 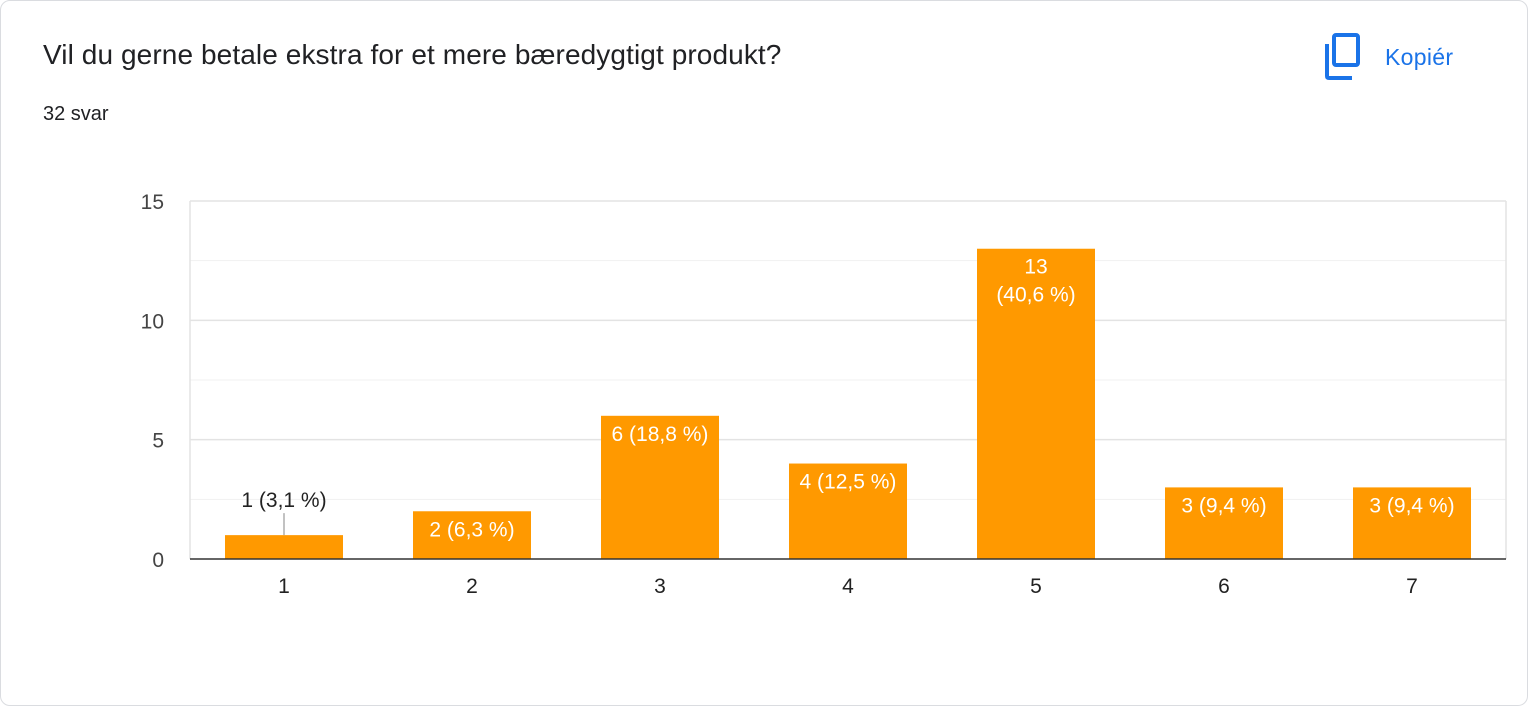 I want to click on y-tick-label: 5, so click(x=158, y=441).